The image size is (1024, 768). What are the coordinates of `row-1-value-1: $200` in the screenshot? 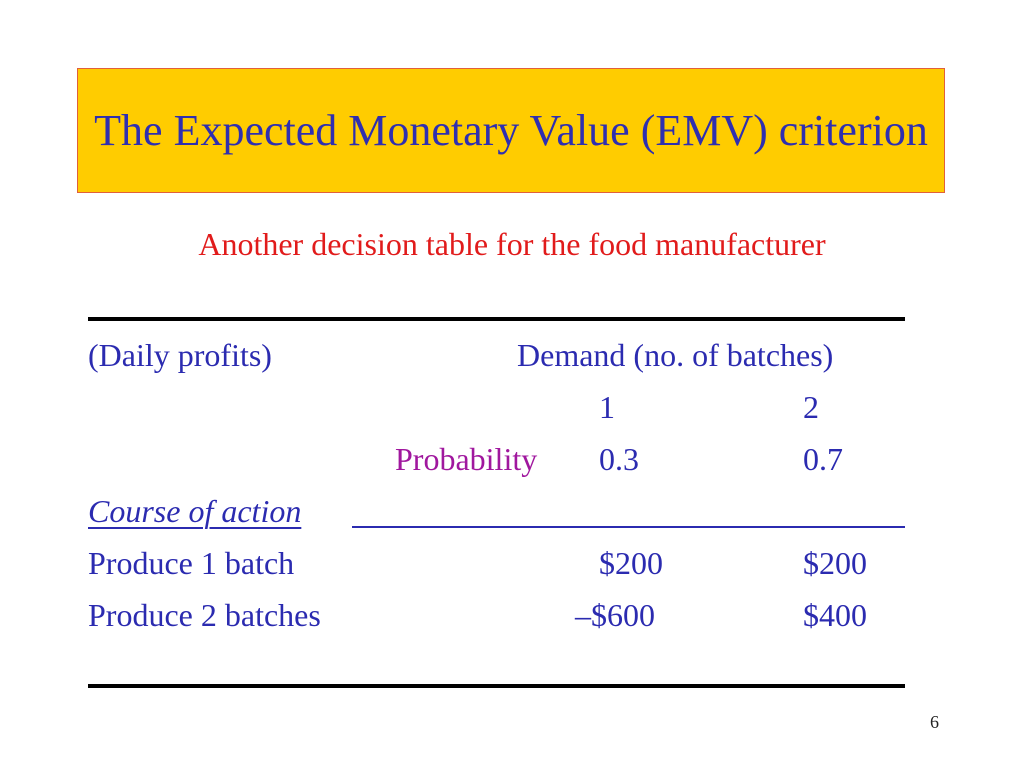 It's located at (631, 563).